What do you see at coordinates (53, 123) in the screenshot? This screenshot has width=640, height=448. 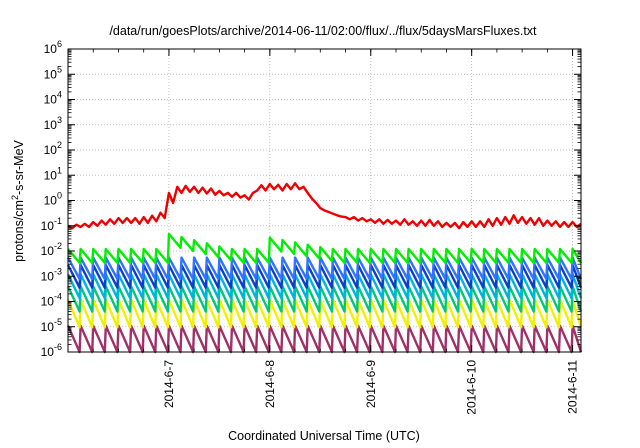 I see `y-tick-label: 10³` at bounding box center [53, 123].